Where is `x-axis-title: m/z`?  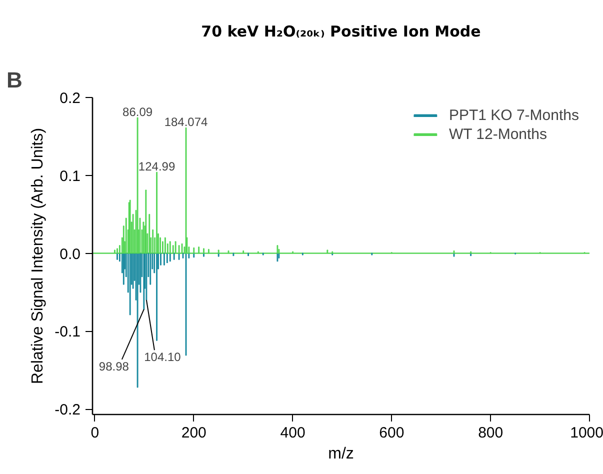
x-axis-title: m/z is located at coordinates (341, 454).